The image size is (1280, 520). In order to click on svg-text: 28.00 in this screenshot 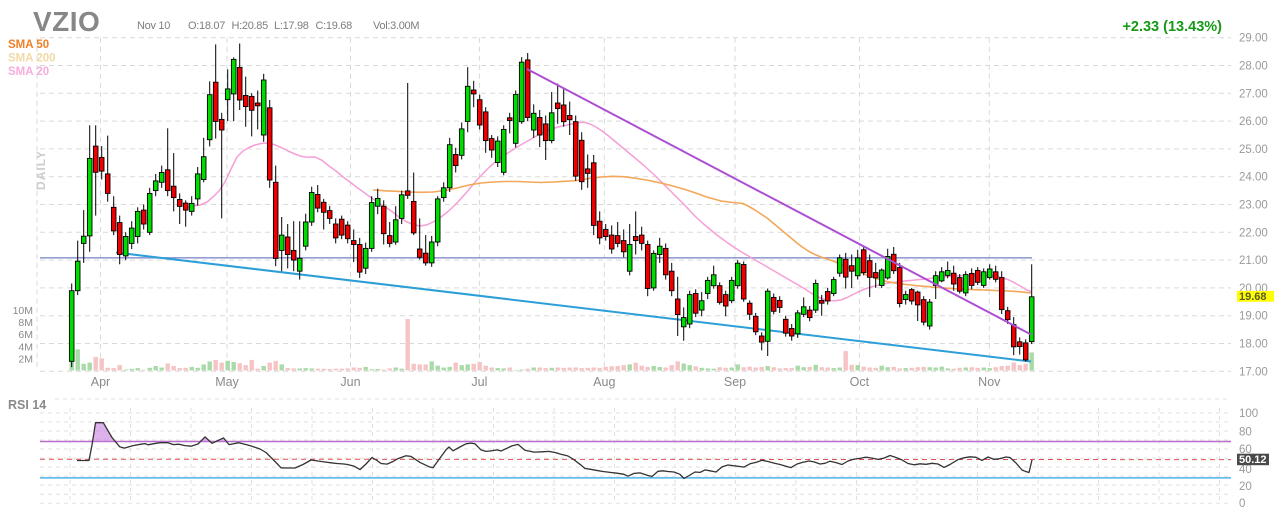, I will do `click(1253, 67)`.